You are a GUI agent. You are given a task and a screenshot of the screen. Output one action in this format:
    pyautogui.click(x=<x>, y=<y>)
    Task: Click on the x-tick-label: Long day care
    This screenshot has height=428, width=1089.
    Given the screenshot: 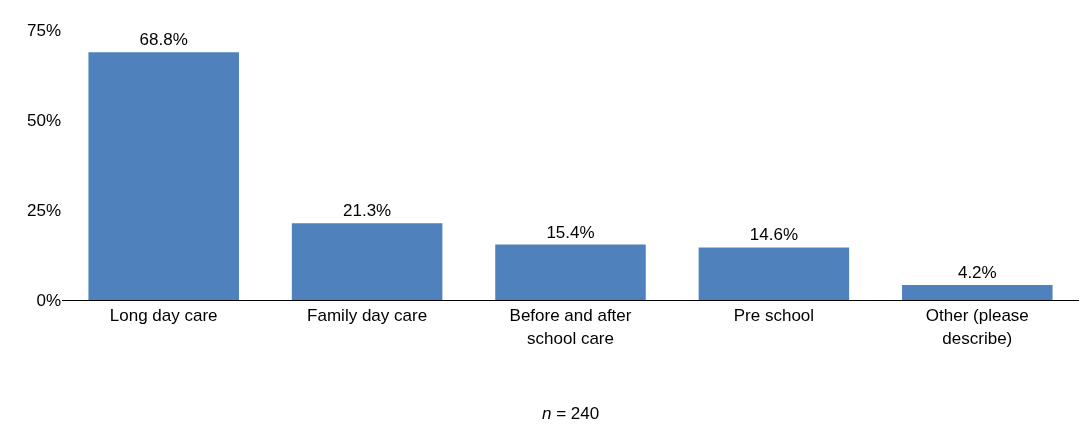 What is the action you would take?
    pyautogui.click(x=163, y=316)
    